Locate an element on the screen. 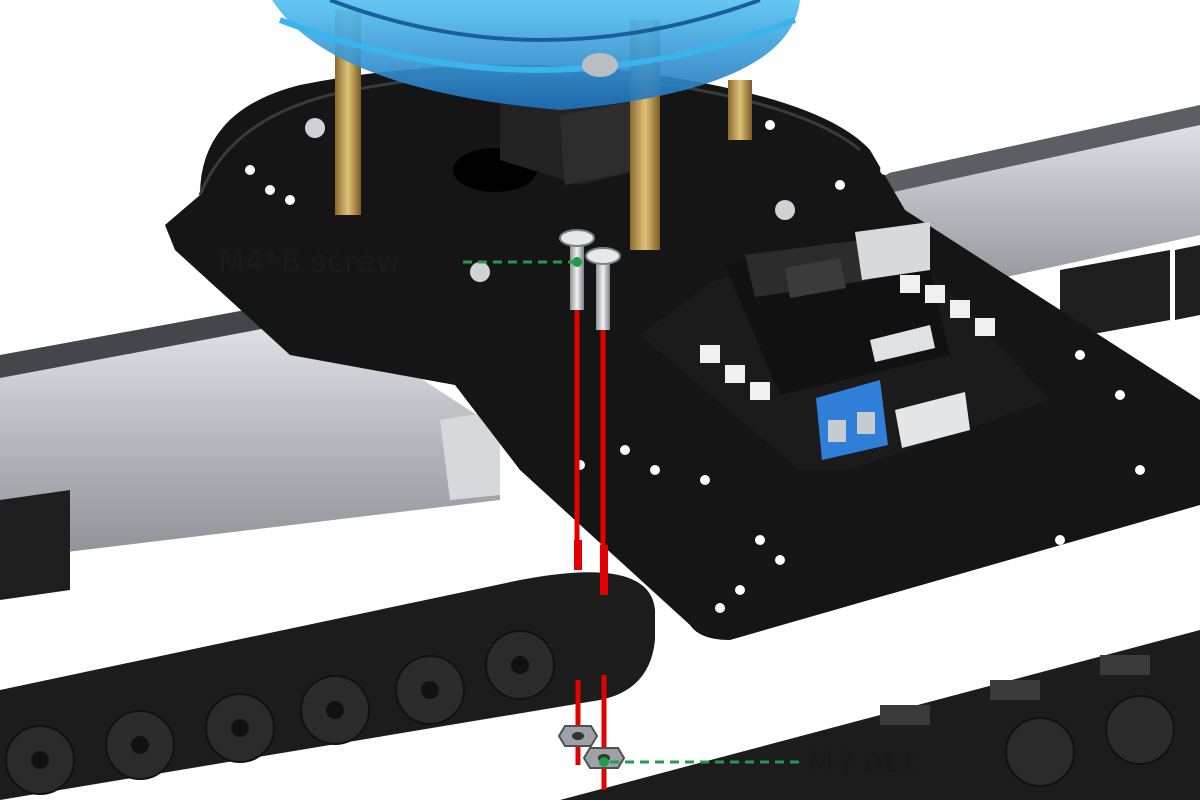  drag-chain-back is located at coordinates (880, 715).